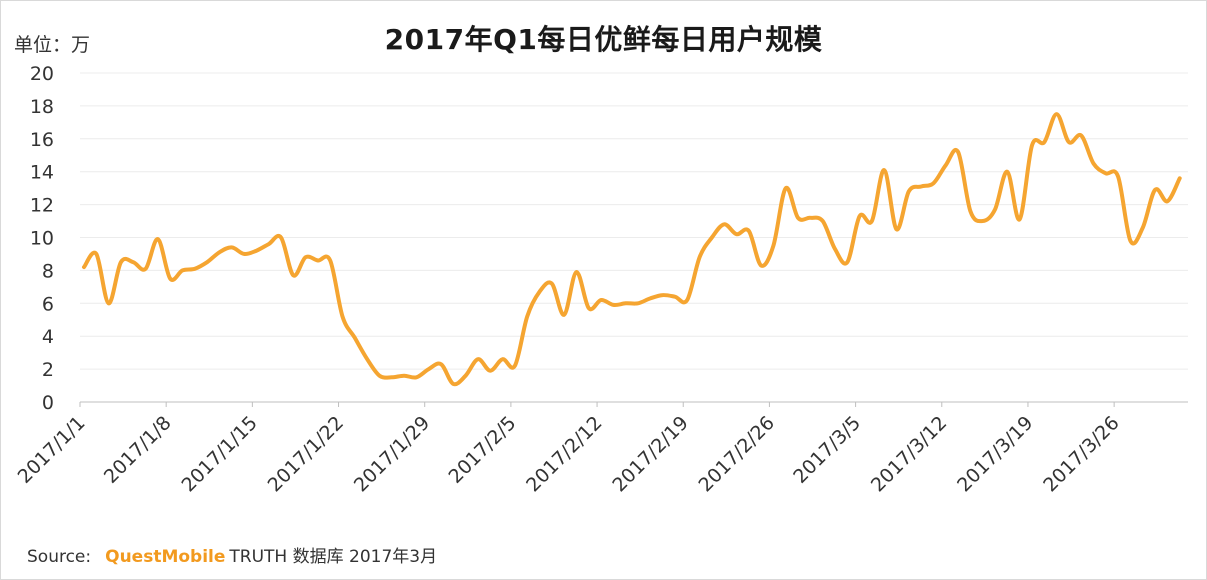 The height and width of the screenshot is (580, 1207). I want to click on source-rest: TRUTH 数据库 2017年3月, so click(333, 557).